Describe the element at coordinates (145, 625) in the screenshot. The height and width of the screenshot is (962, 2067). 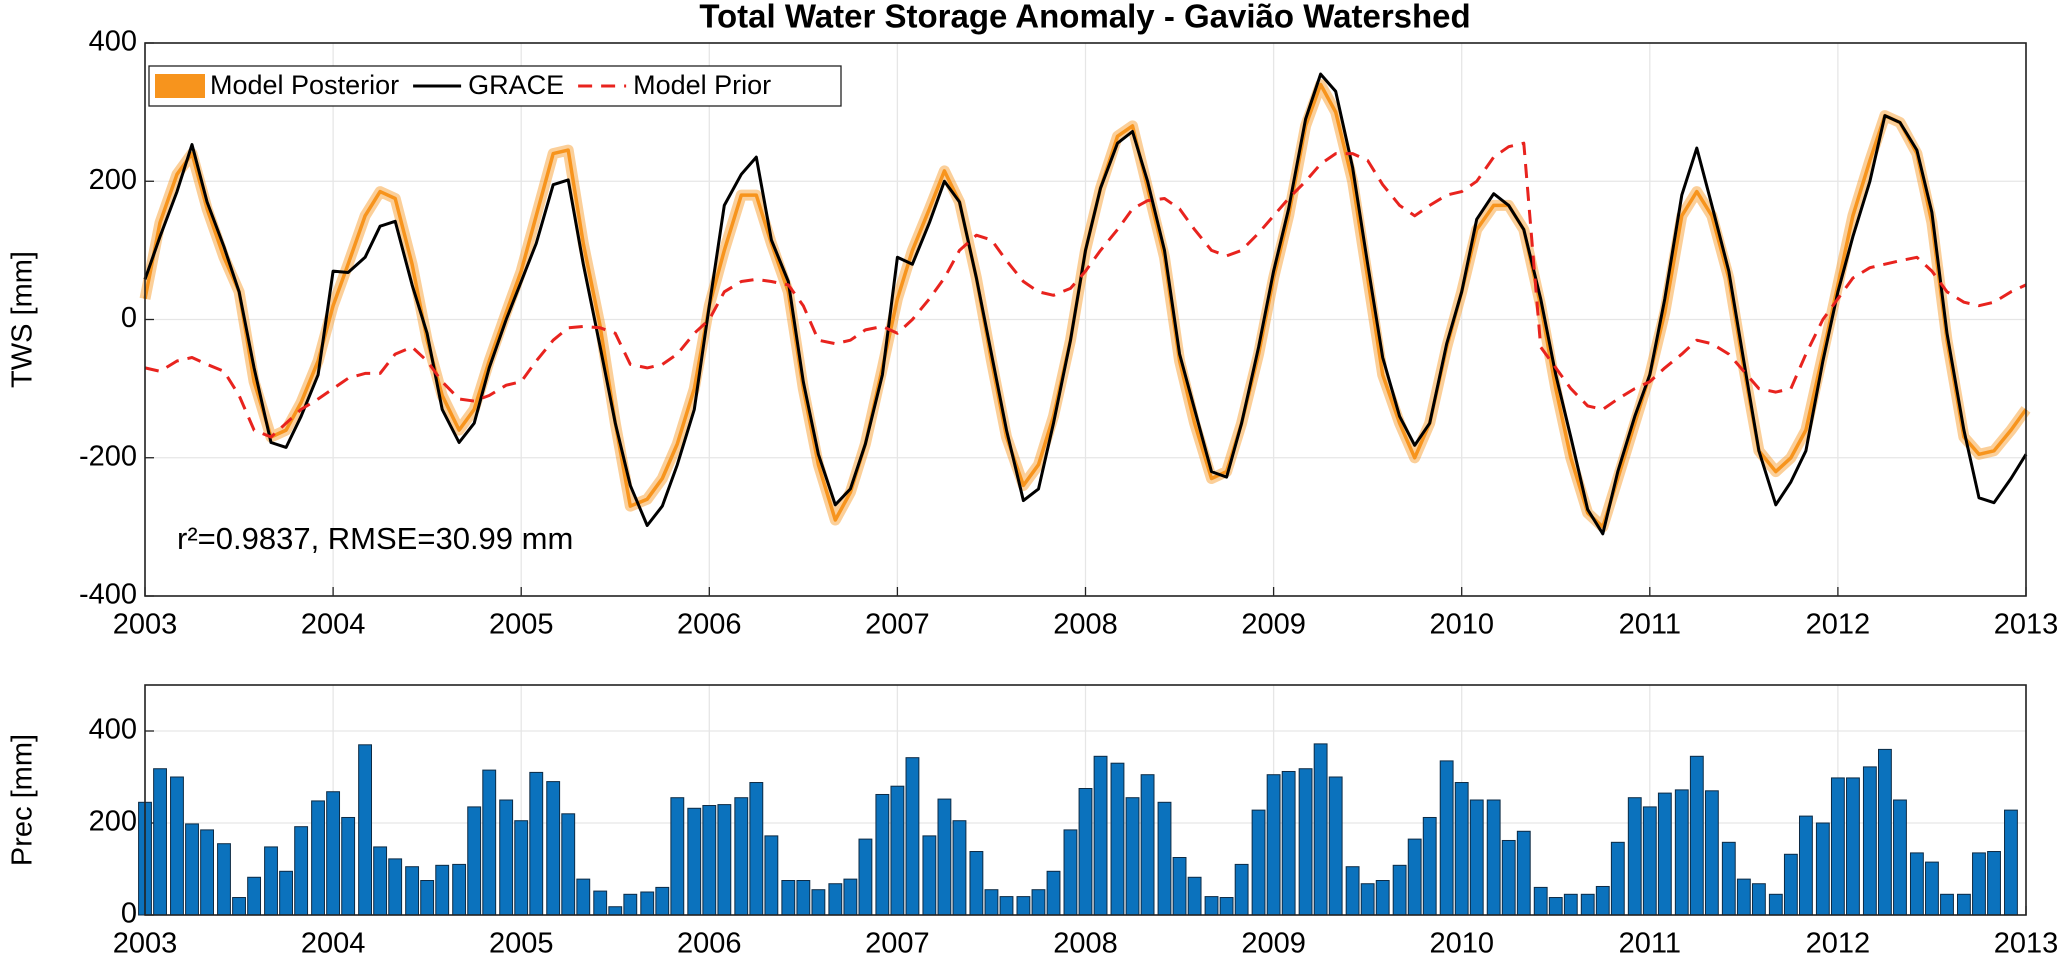
I see `x-tick-label: 2003` at that location.